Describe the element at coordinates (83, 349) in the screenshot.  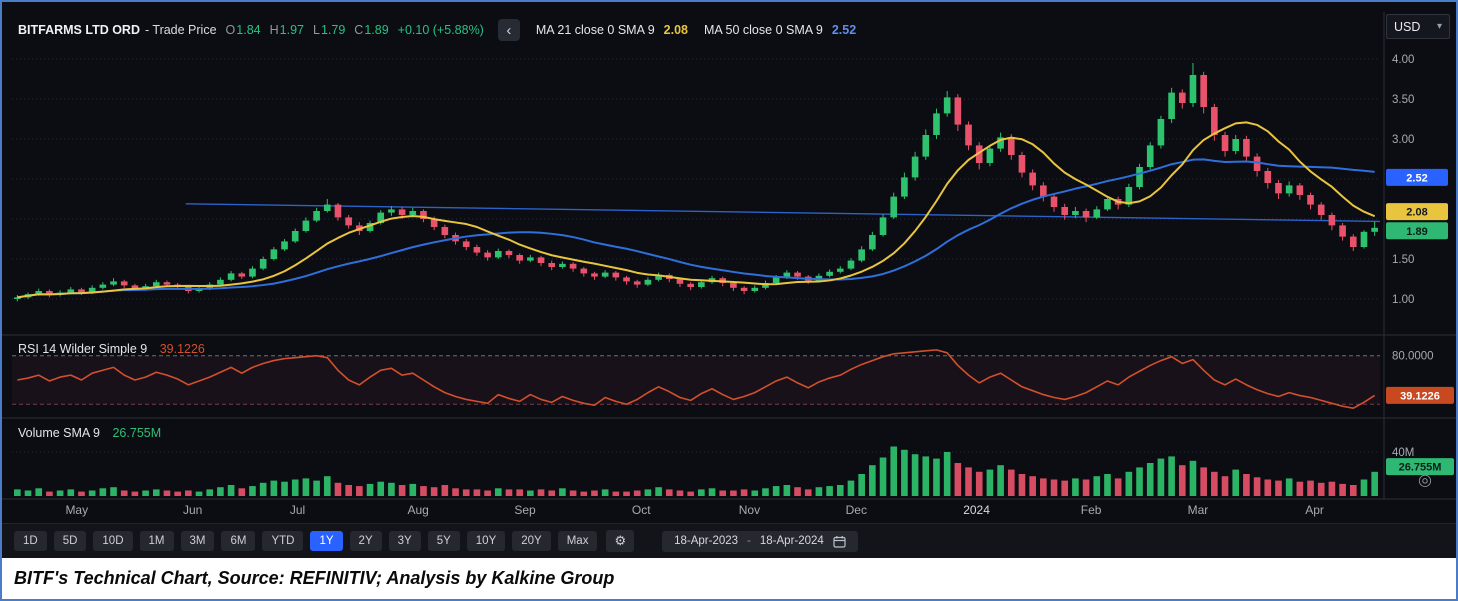
I see `rsi-label: RSI 14 Wilder Simple 9` at that location.